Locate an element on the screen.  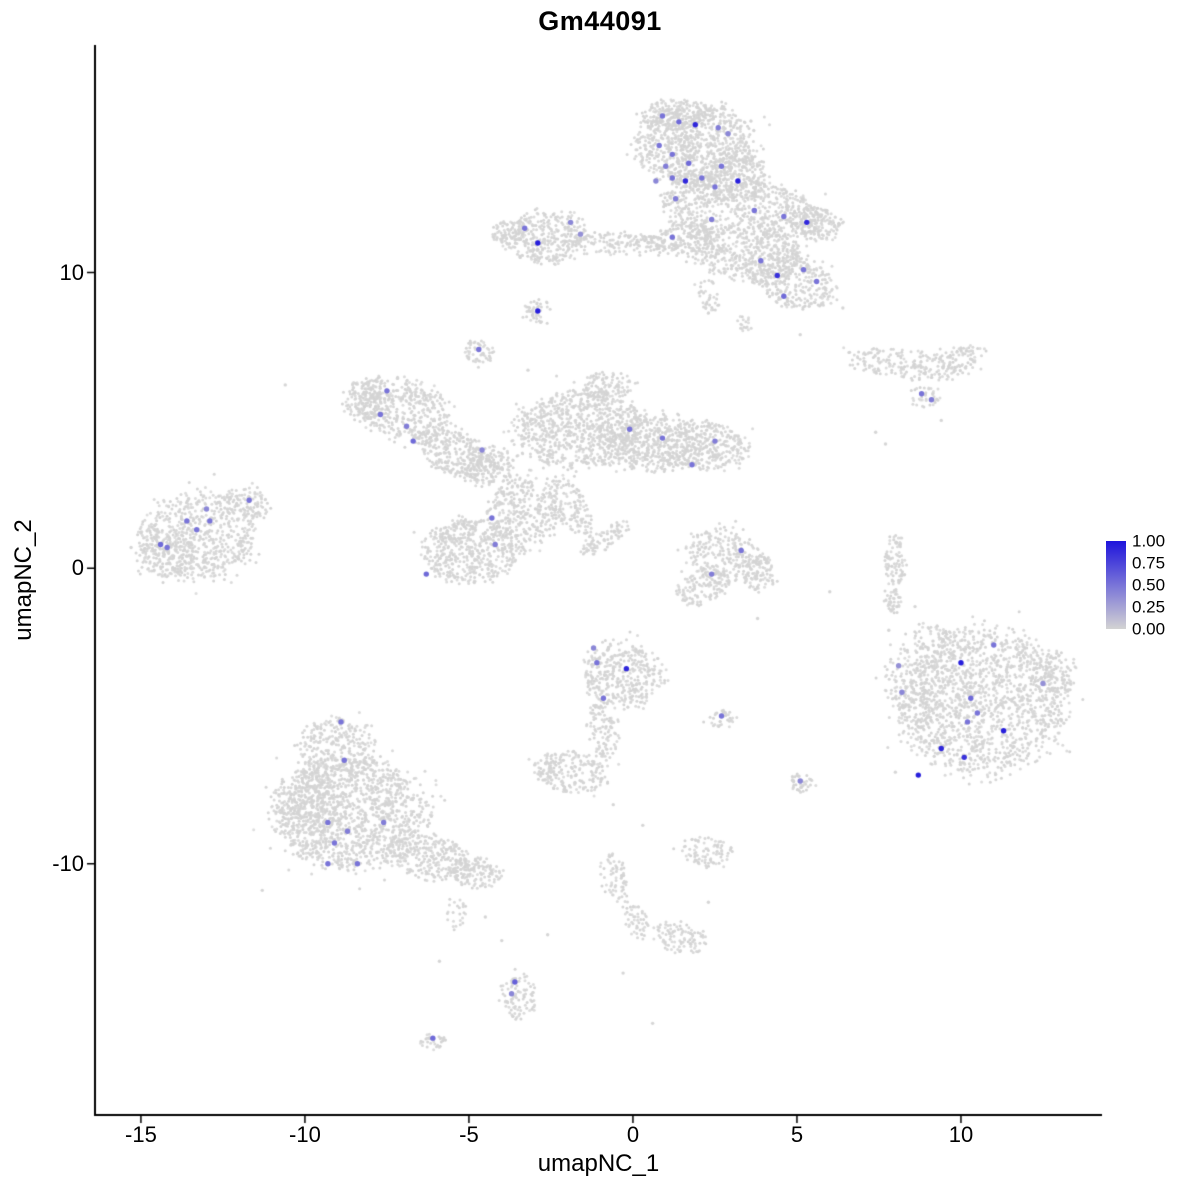
legend-label: 1.00 is located at coordinates (1149, 541).